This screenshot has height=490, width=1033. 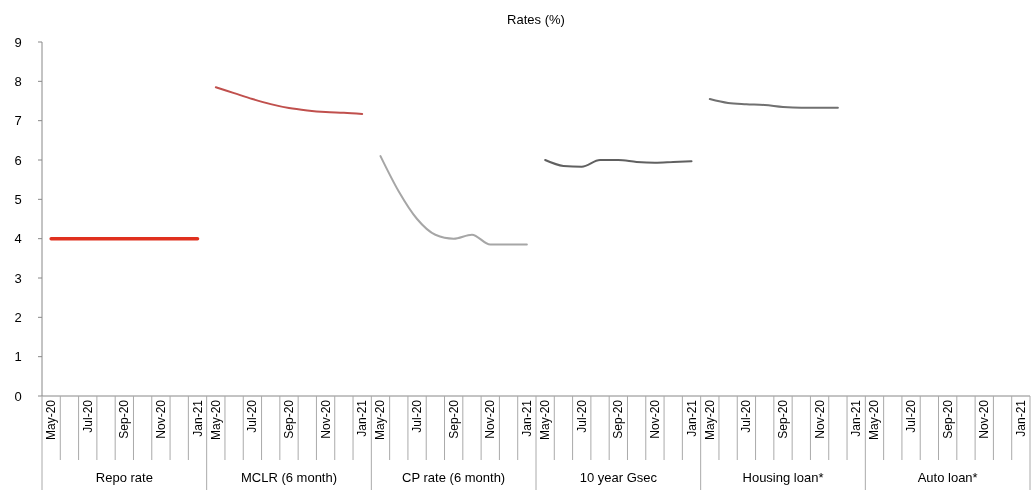 What do you see at coordinates (536, 19) in the screenshot?
I see `chart-title: Rates (%)` at bounding box center [536, 19].